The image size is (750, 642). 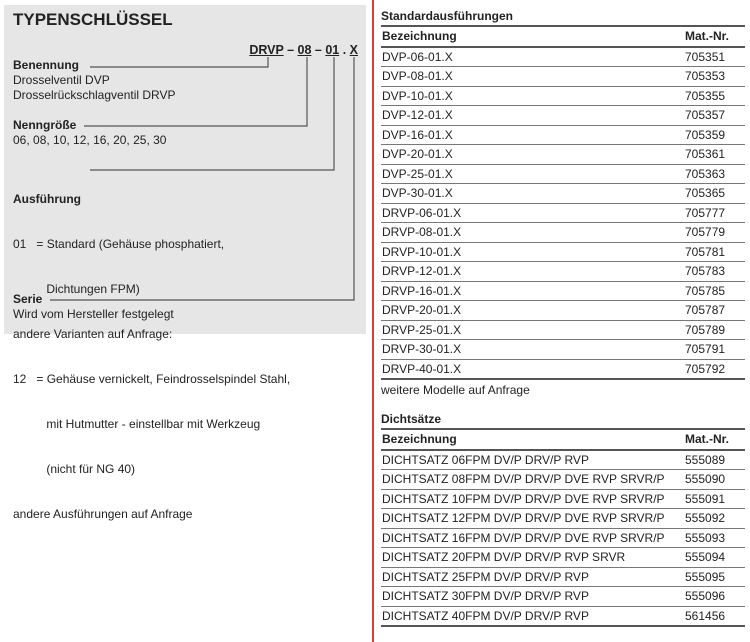 I want to click on seal-kit-table-title: Dichtsätze, so click(x=563, y=420).